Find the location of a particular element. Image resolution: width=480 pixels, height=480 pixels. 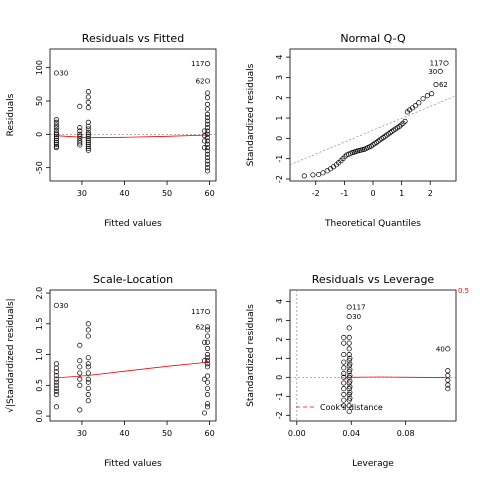

x-axis-label: Leverage is located at coordinates (373, 464).